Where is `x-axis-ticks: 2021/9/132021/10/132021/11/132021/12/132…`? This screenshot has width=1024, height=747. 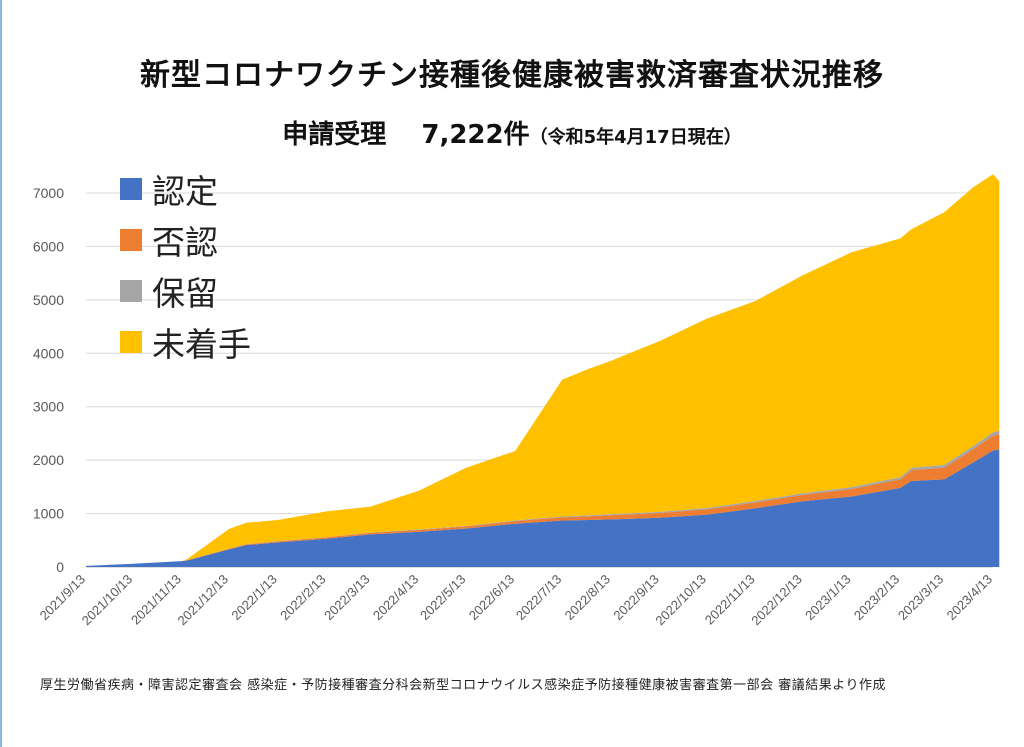 x-axis-ticks: 2021/9/132021/10/132021/11/132021/12/132… is located at coordinates (516, 600).